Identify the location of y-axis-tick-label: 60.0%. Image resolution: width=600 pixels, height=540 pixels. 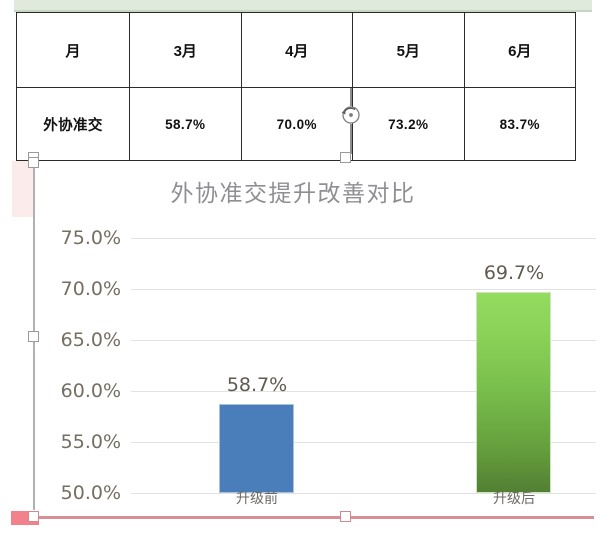
(90, 391).